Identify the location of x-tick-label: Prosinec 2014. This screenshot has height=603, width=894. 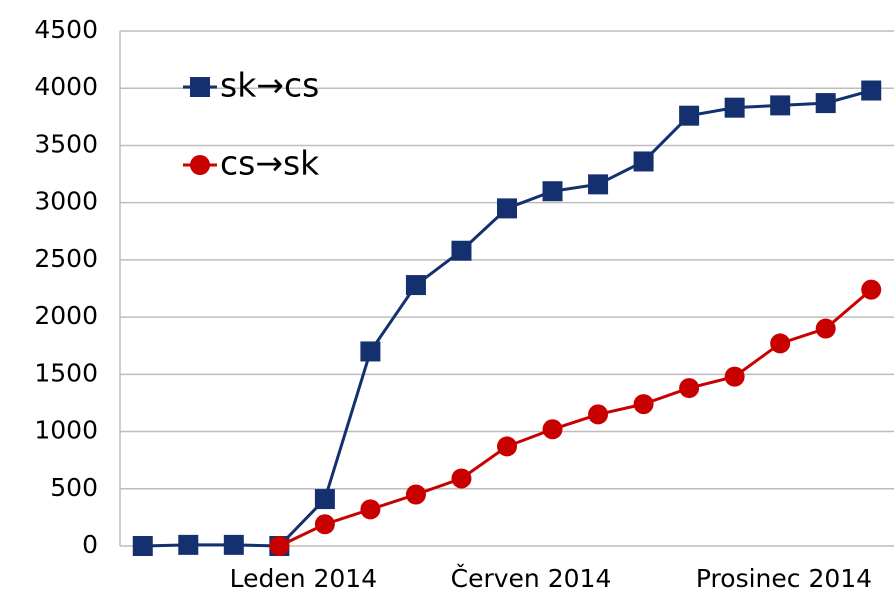
(784, 578).